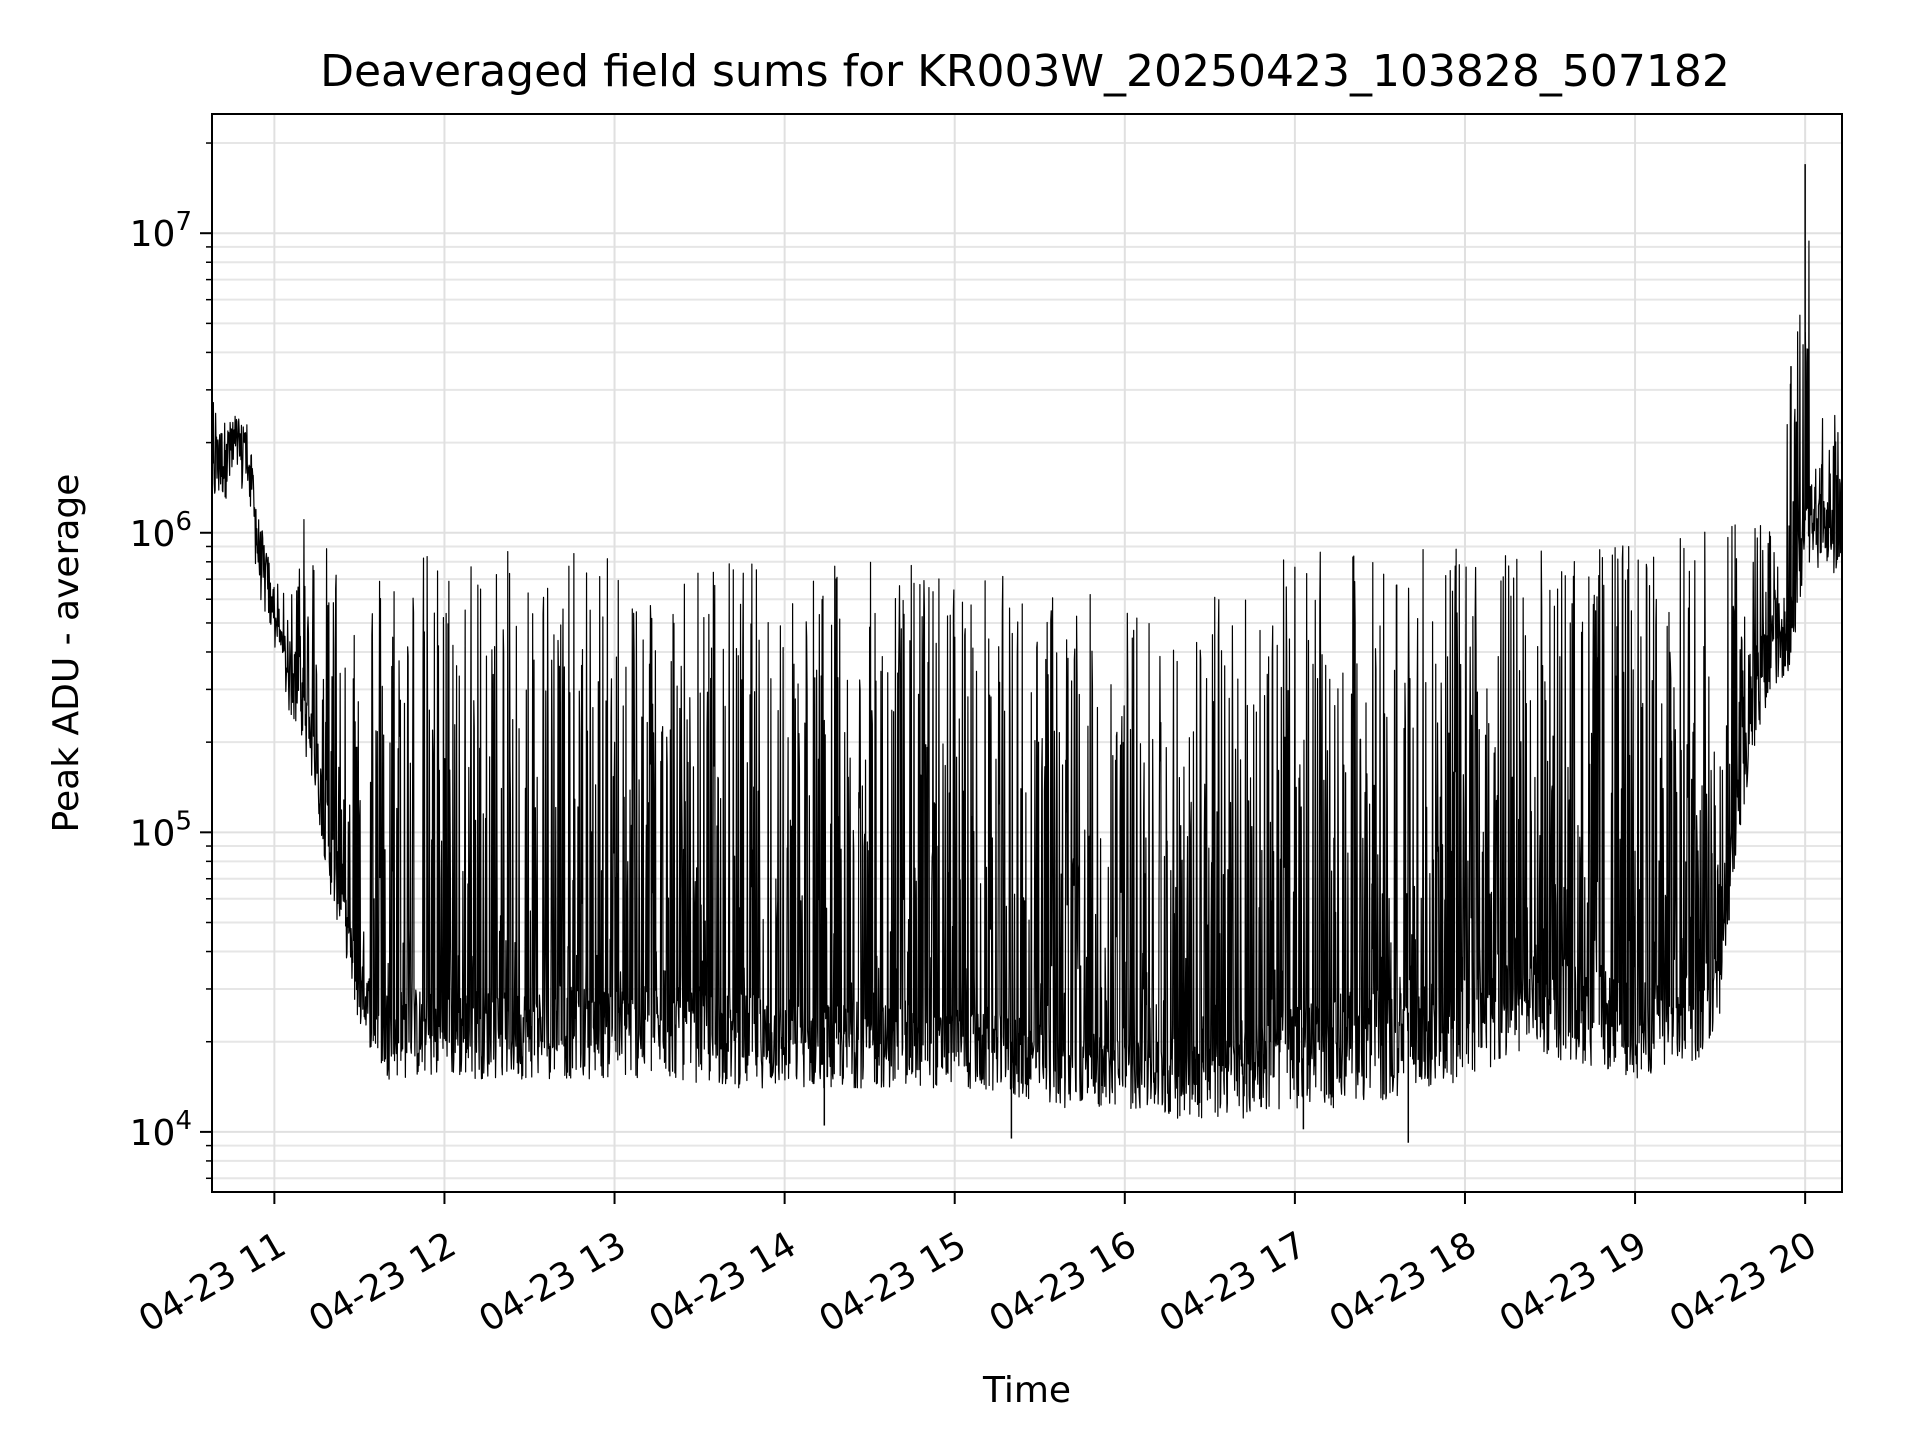 The width and height of the screenshot is (1920, 1440). What do you see at coordinates (66, 653) in the screenshot?
I see `y-axis-label: Peak ADU - average` at bounding box center [66, 653].